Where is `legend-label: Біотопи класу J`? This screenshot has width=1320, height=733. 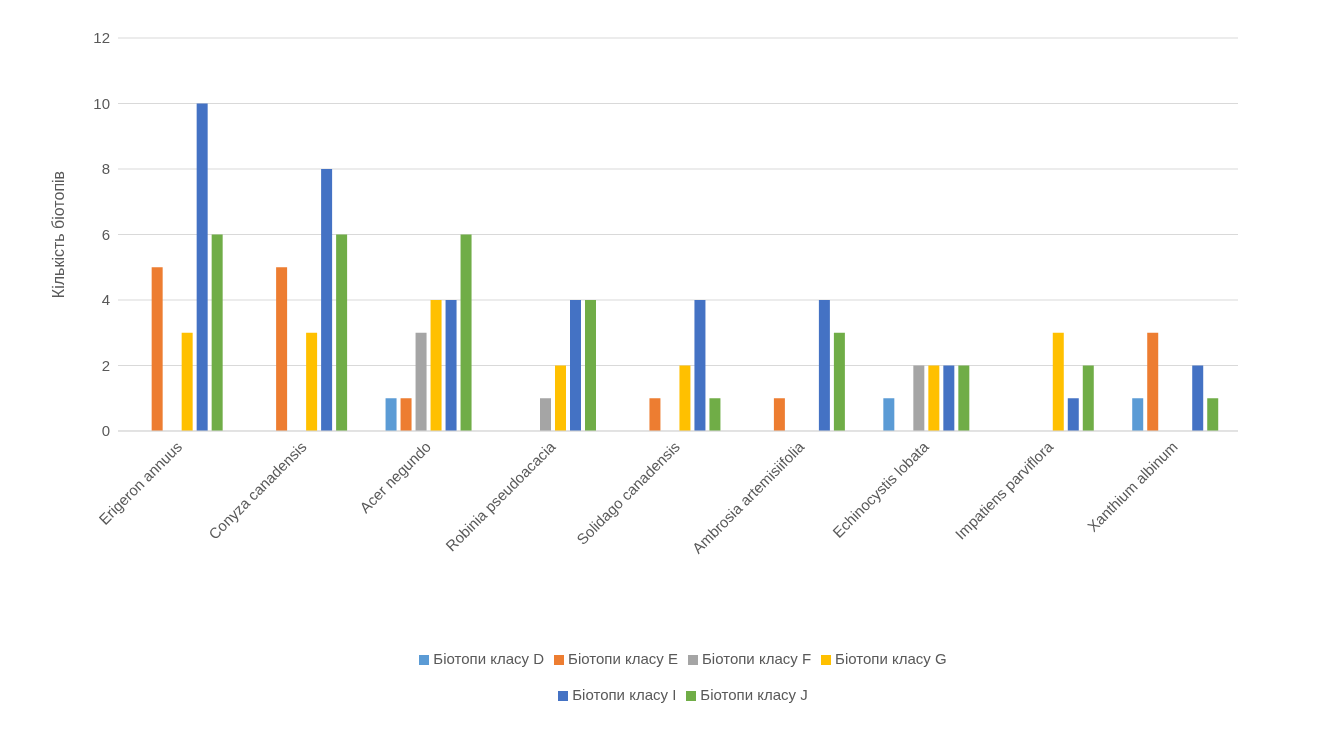
legend-label: Біотопи класу J is located at coordinates (754, 694).